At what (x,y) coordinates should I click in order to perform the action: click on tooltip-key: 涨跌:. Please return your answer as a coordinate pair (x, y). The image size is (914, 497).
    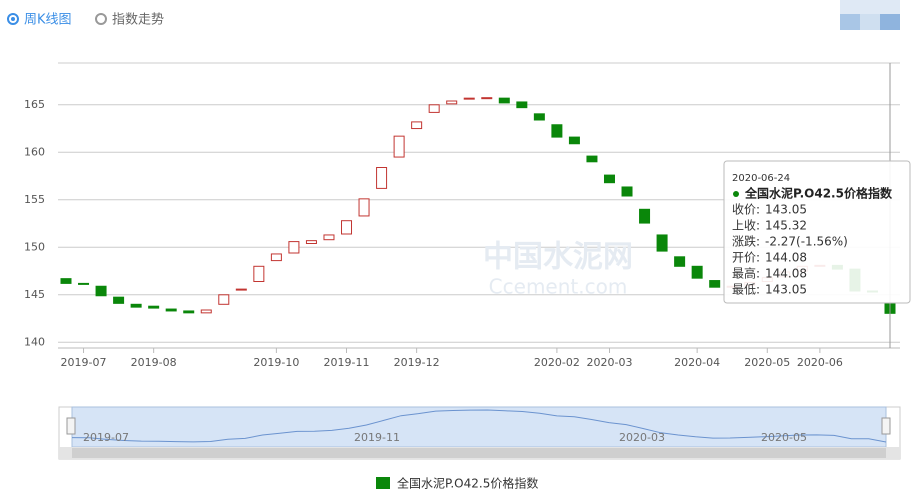
    Looking at the image, I should click on (746, 241).